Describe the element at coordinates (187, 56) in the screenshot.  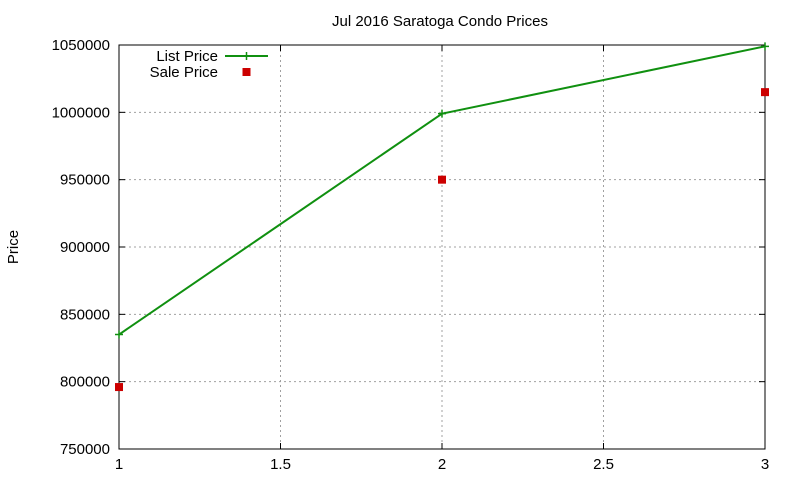
I see `legend-label: List Price` at that location.